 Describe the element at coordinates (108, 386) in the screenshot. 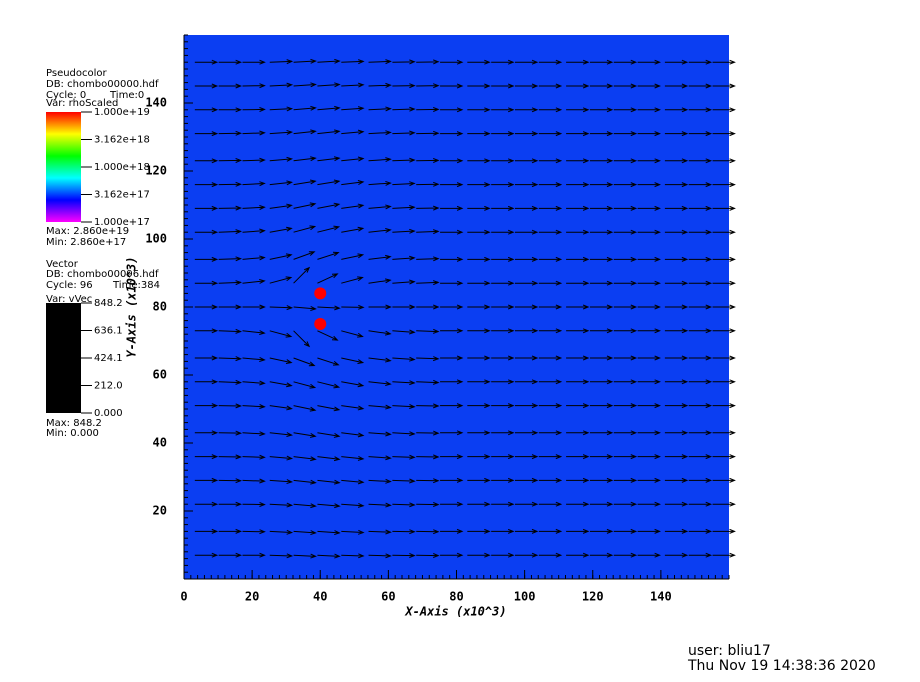

I see `legend-tick-label: 212.0` at that location.